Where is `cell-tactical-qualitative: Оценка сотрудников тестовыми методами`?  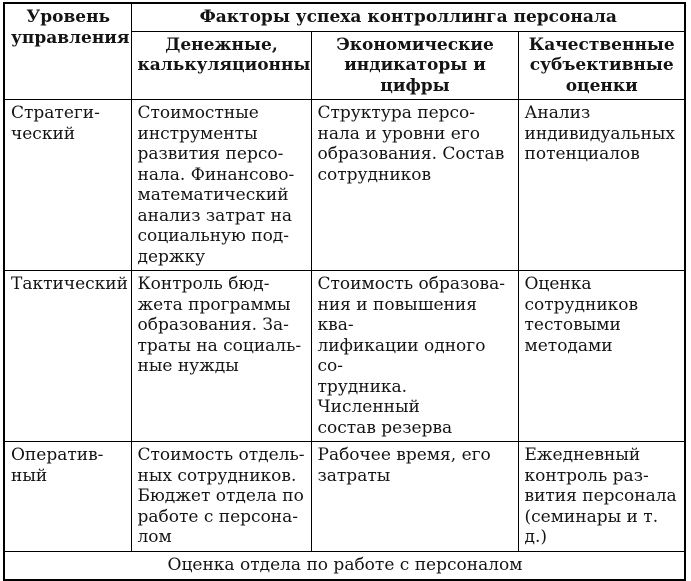
cell-tactical-qualitative: Оценка сотрудников тестовыми методами is located at coordinates (601, 356).